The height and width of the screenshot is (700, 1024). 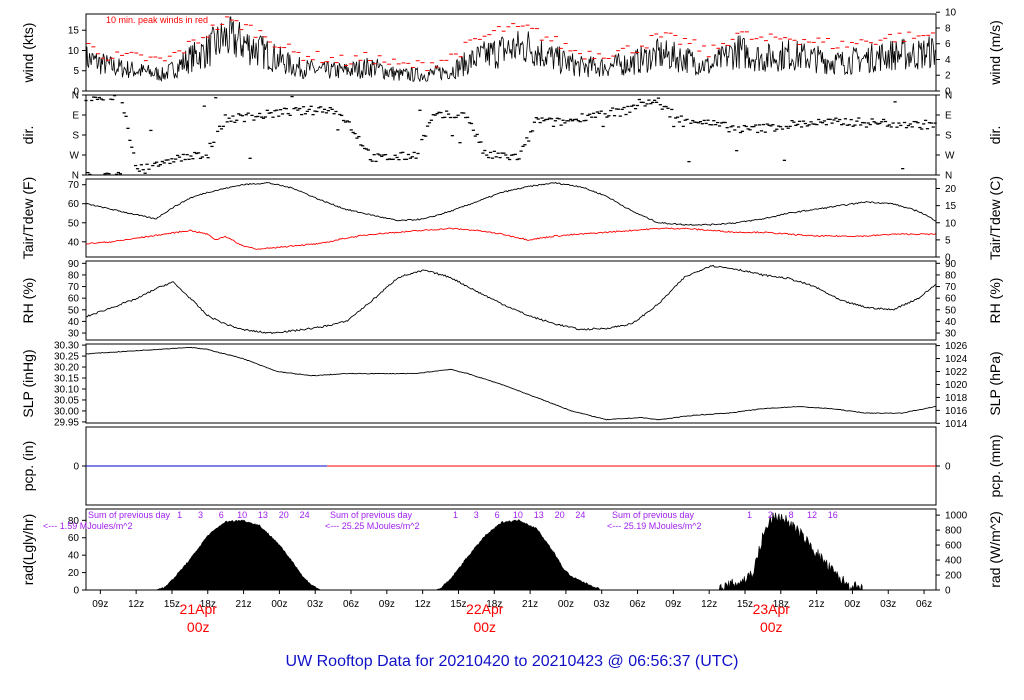 I want to click on x-tick-label: 00z, so click(x=566, y=604).